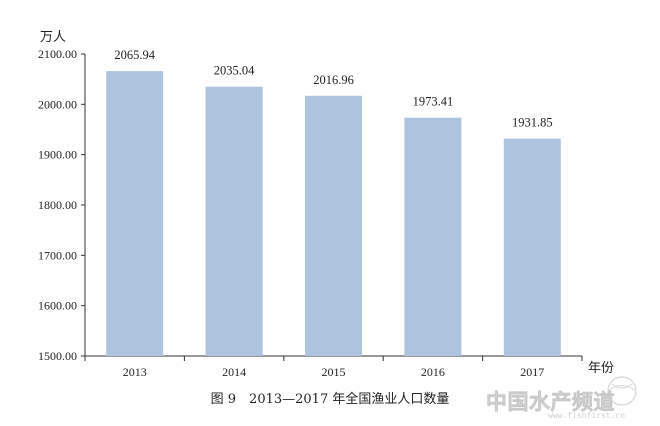  Describe the element at coordinates (333, 80) in the screenshot. I see `bar-value-label: 2016.96` at that location.